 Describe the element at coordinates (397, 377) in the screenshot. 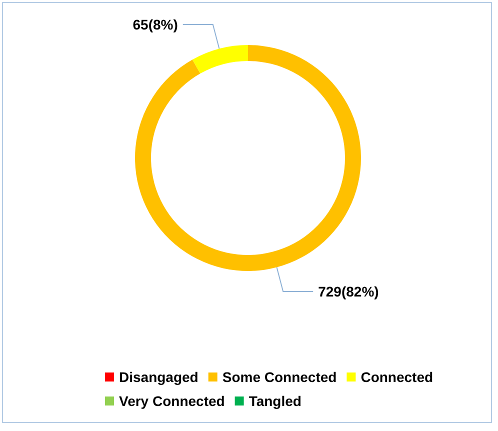

I see `legend-label: Connected` at that location.